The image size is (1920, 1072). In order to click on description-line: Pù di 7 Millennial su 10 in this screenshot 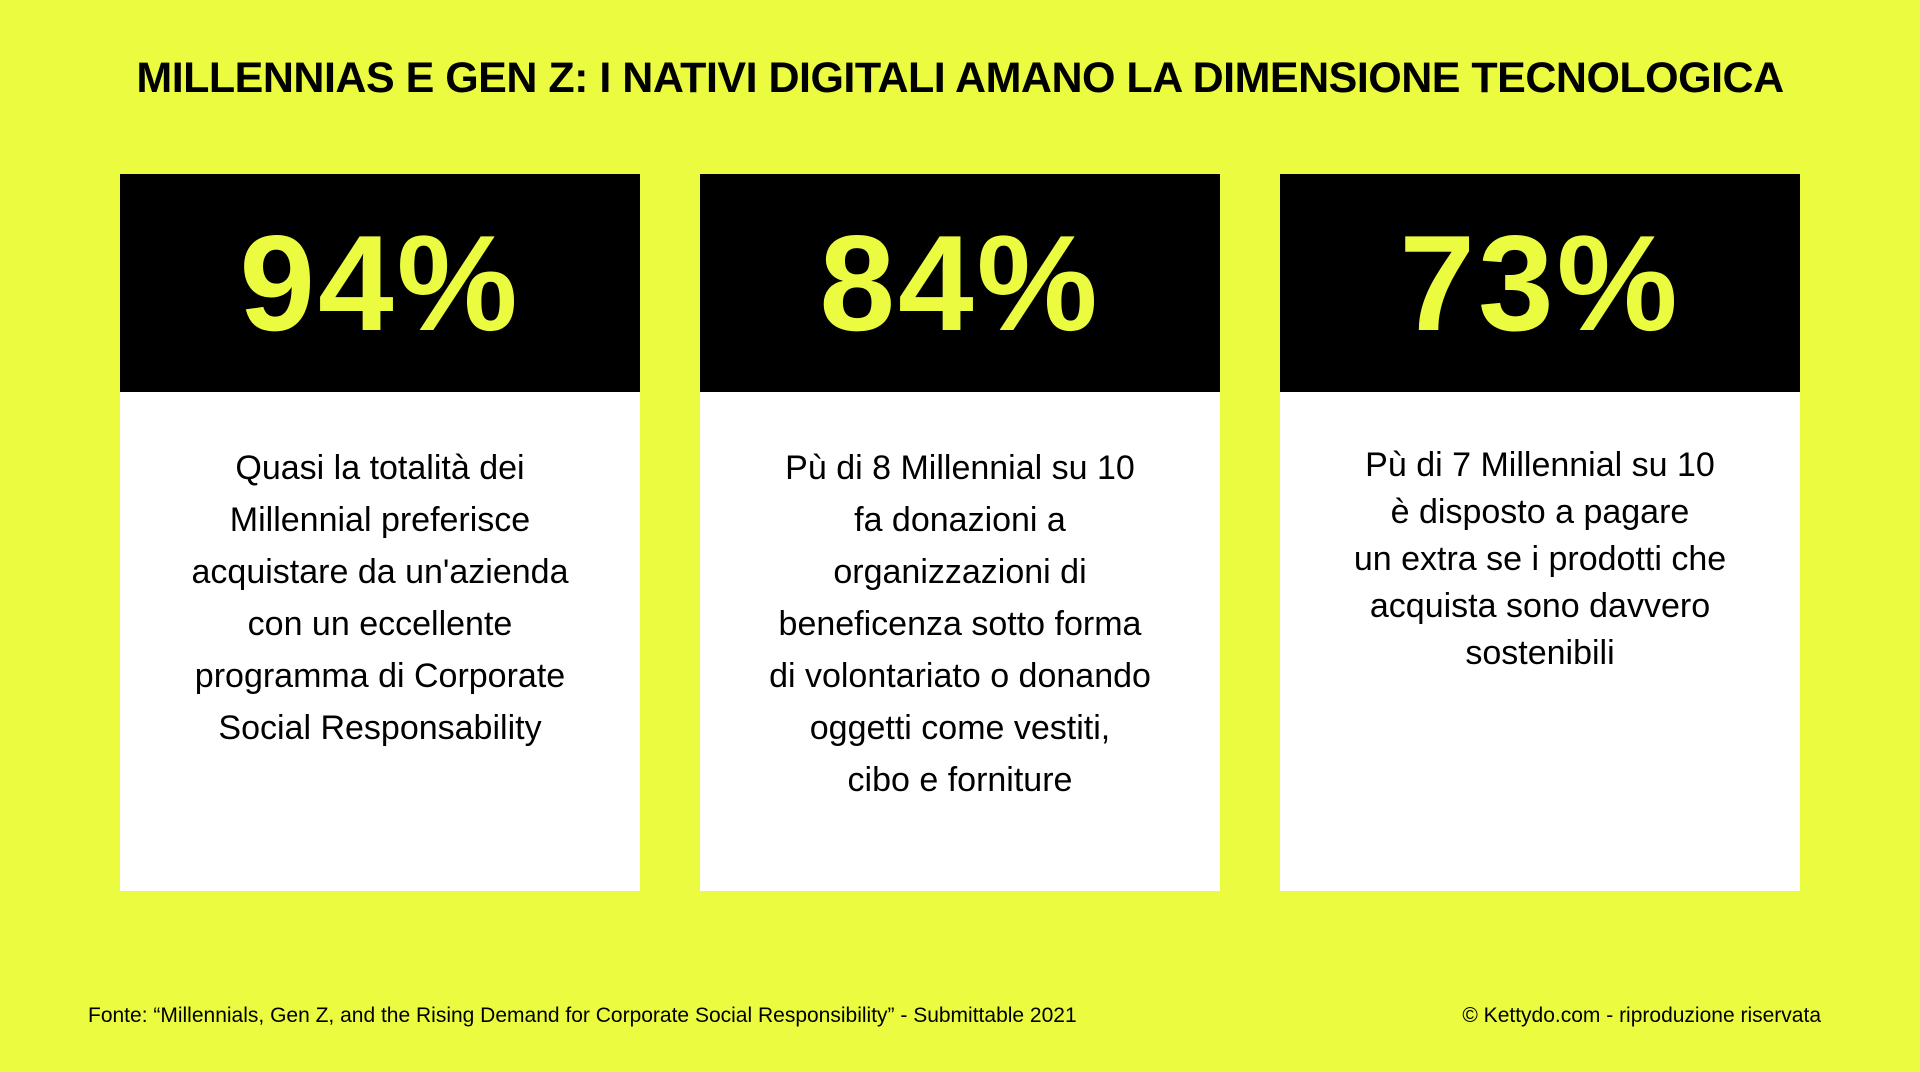, I will do `click(1540, 465)`.